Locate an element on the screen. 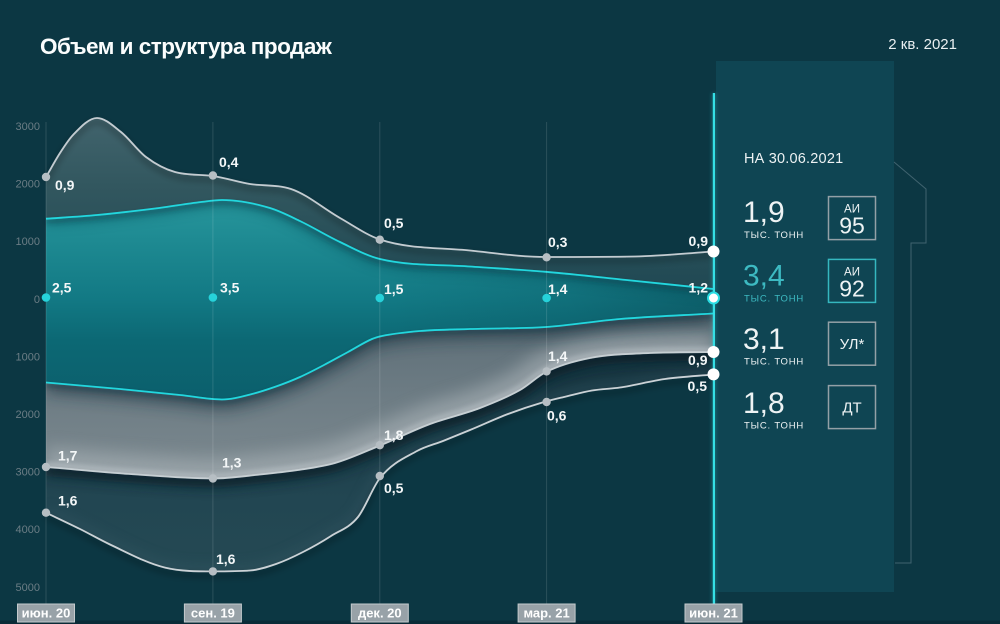  svg-text: 0,3 is located at coordinates (558, 242).